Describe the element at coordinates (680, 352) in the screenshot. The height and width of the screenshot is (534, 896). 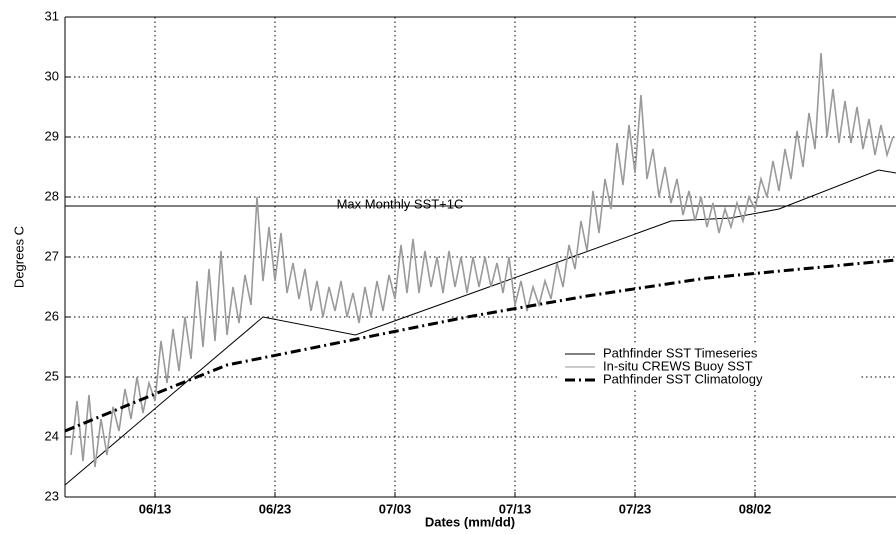
I see `legend-label: Pathfinder SST Timeseries` at that location.